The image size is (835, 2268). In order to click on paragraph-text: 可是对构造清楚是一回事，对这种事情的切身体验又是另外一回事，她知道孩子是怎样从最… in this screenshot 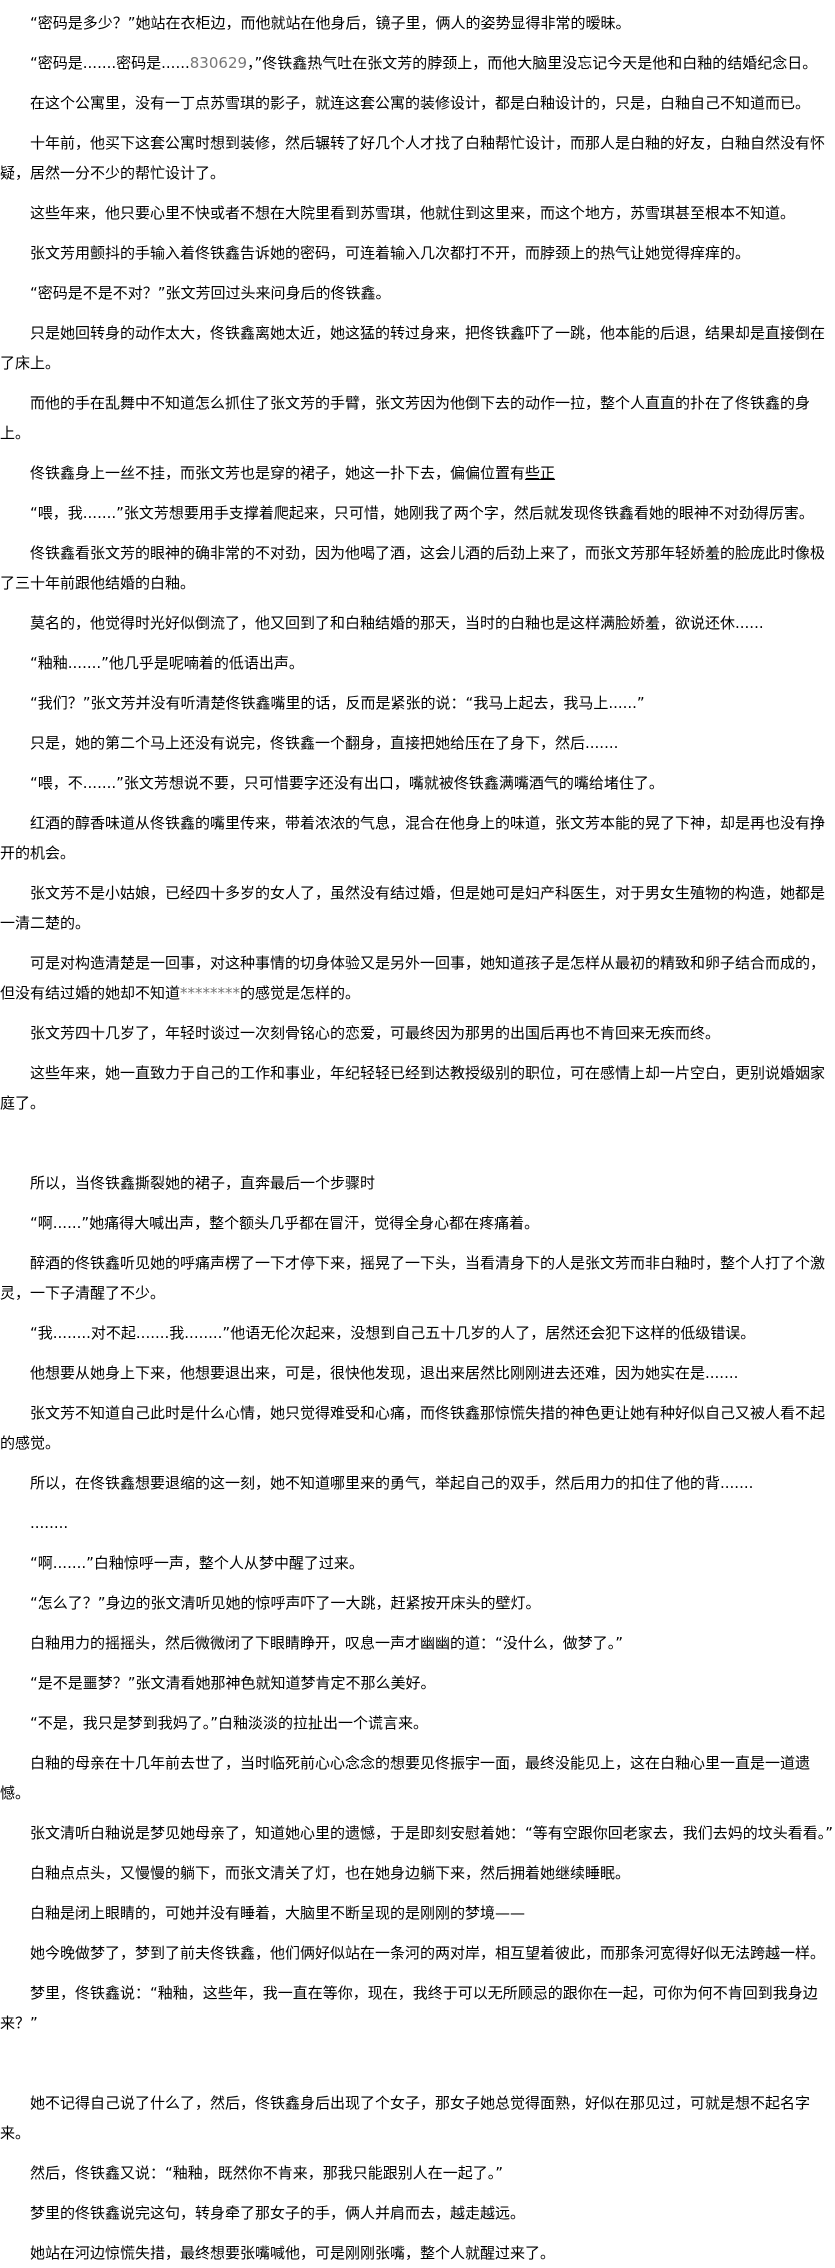, I will do `click(413, 978)`.